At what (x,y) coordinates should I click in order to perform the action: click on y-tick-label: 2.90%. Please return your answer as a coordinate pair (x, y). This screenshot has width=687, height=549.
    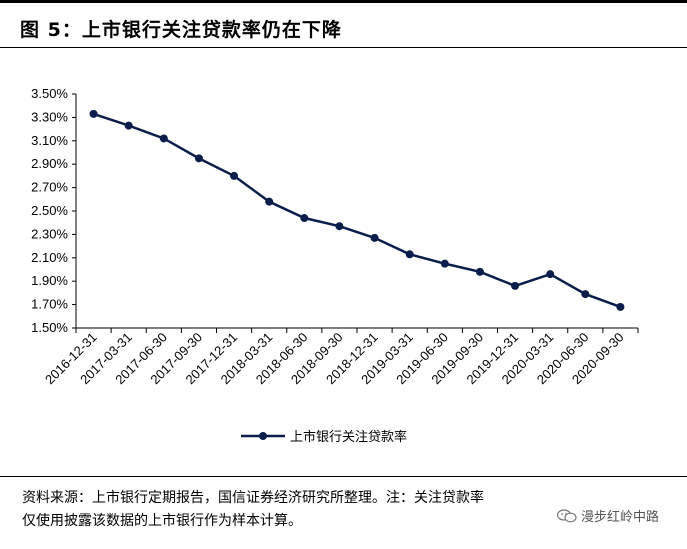
    Looking at the image, I should click on (49, 163).